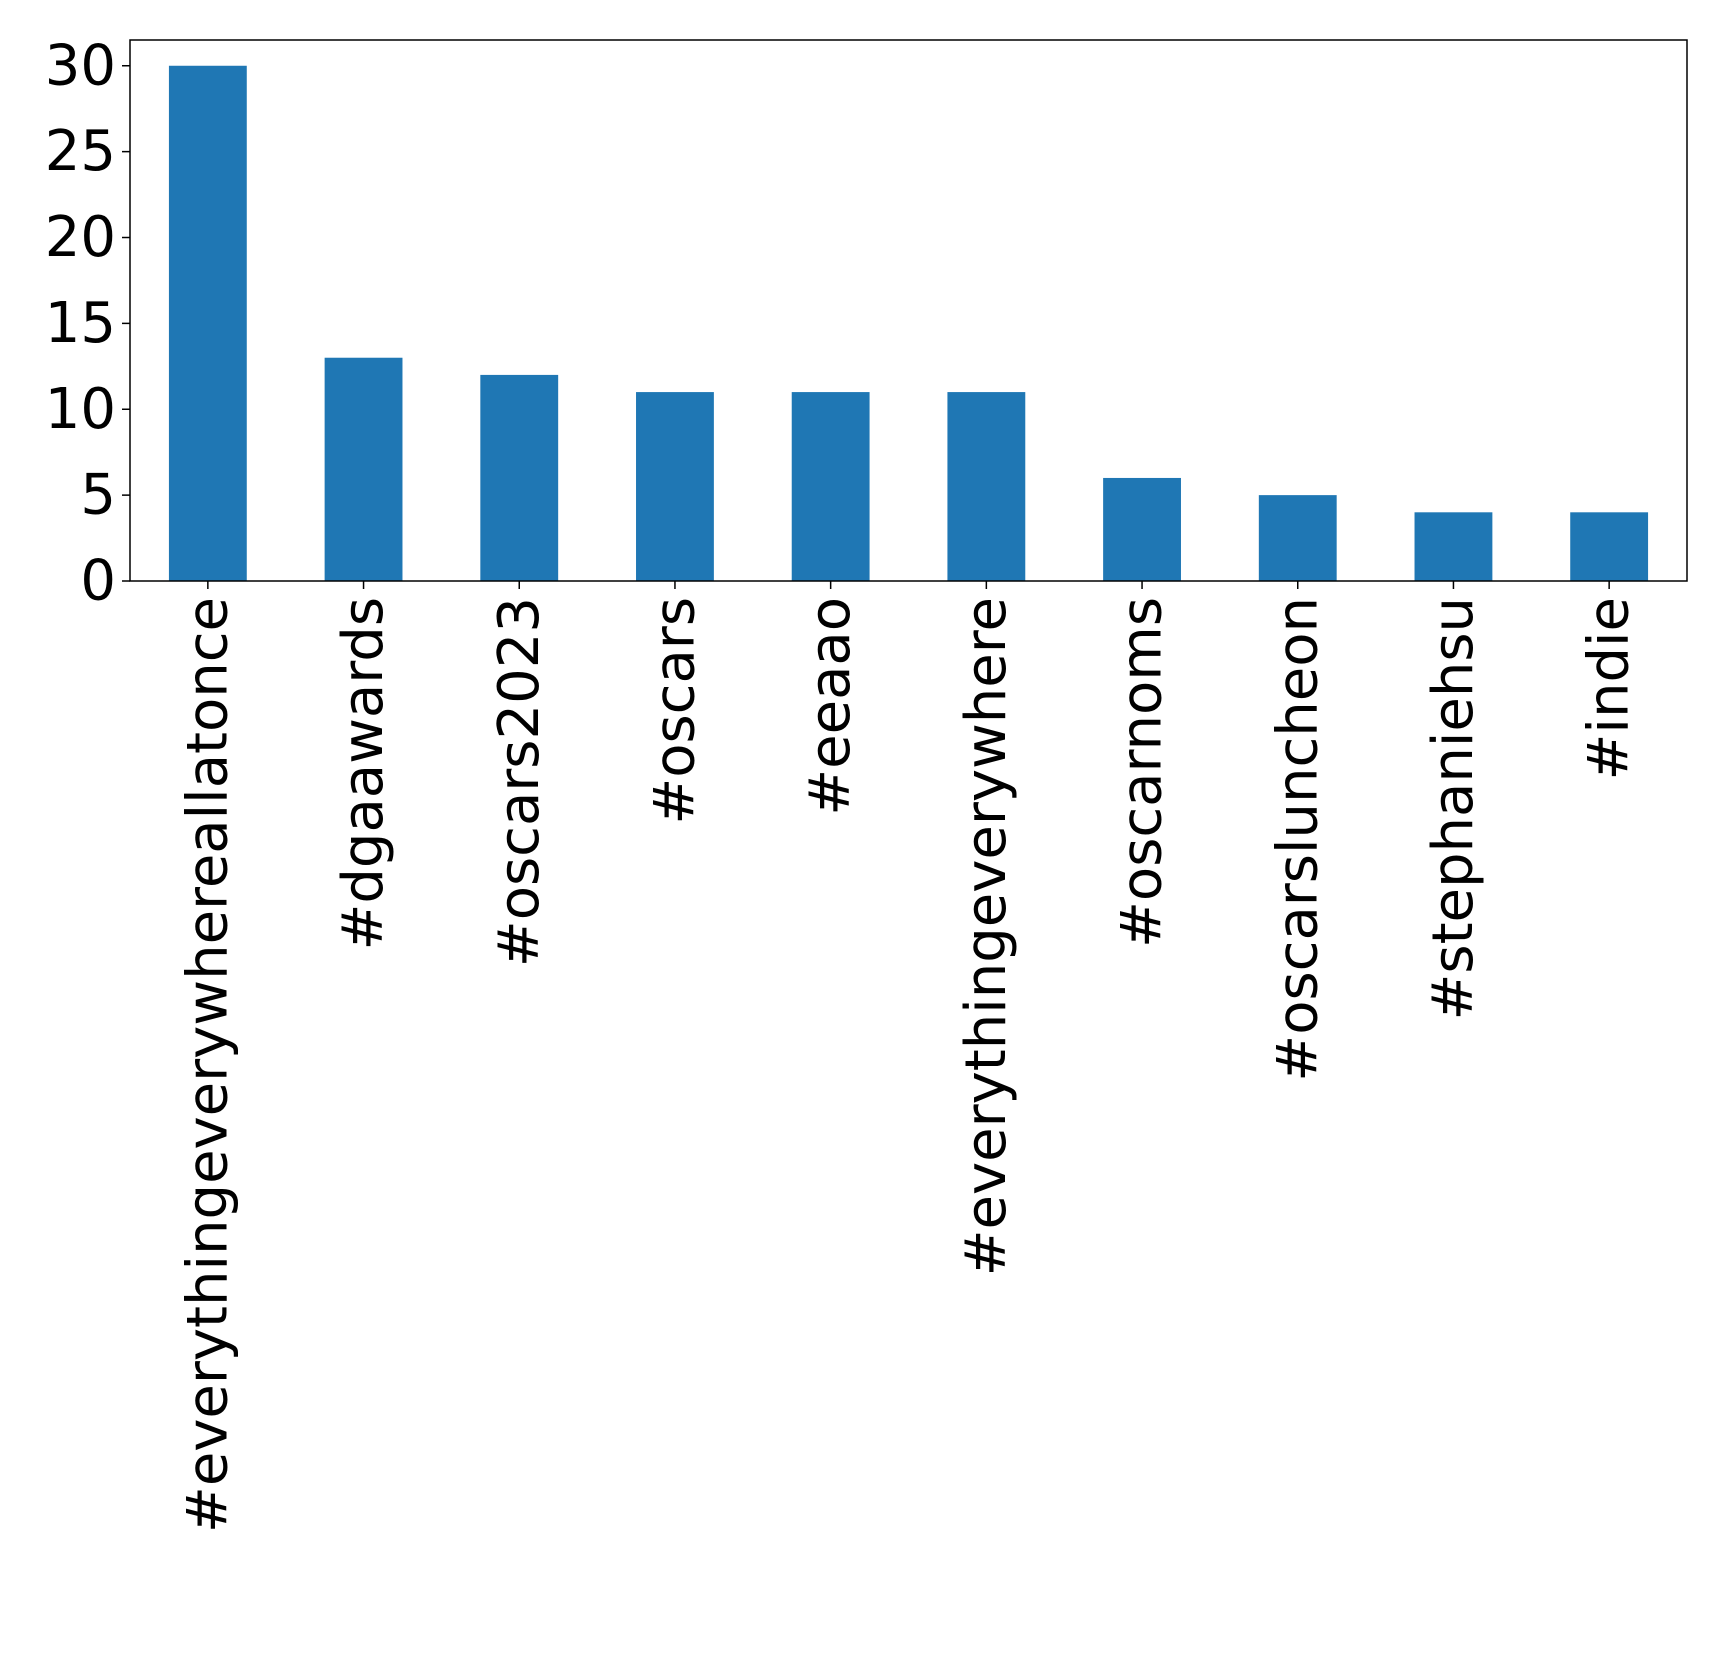 This screenshot has width=1719, height=1673. What do you see at coordinates (207, 1065) in the screenshot?
I see `x-tick-label: #everythingeverywhereallatonce` at bounding box center [207, 1065].